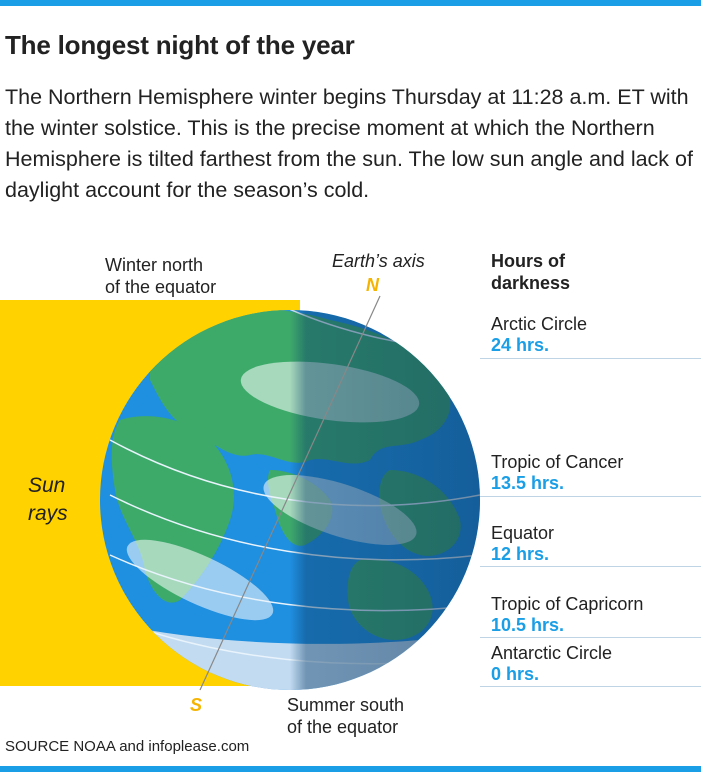 The height and width of the screenshot is (776, 701). I want to click on page-title: The longest night of the year, so click(180, 45).